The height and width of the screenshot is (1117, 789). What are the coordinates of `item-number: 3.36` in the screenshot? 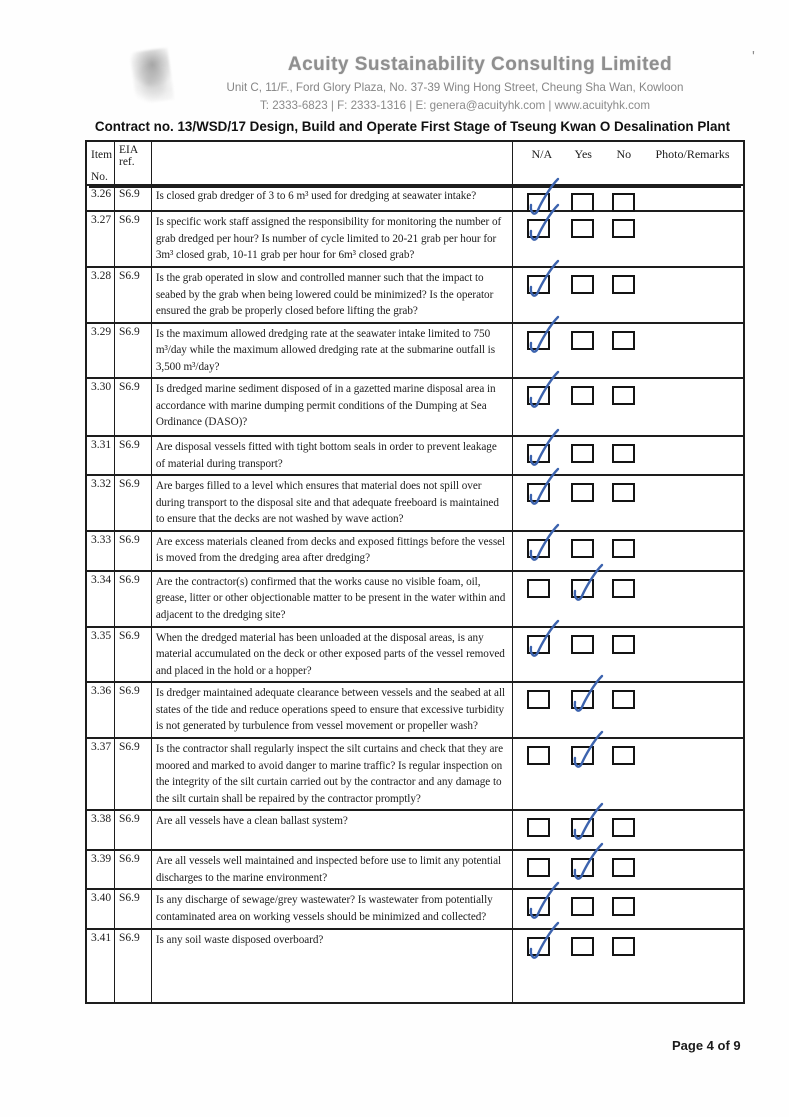 It's located at (101, 710).